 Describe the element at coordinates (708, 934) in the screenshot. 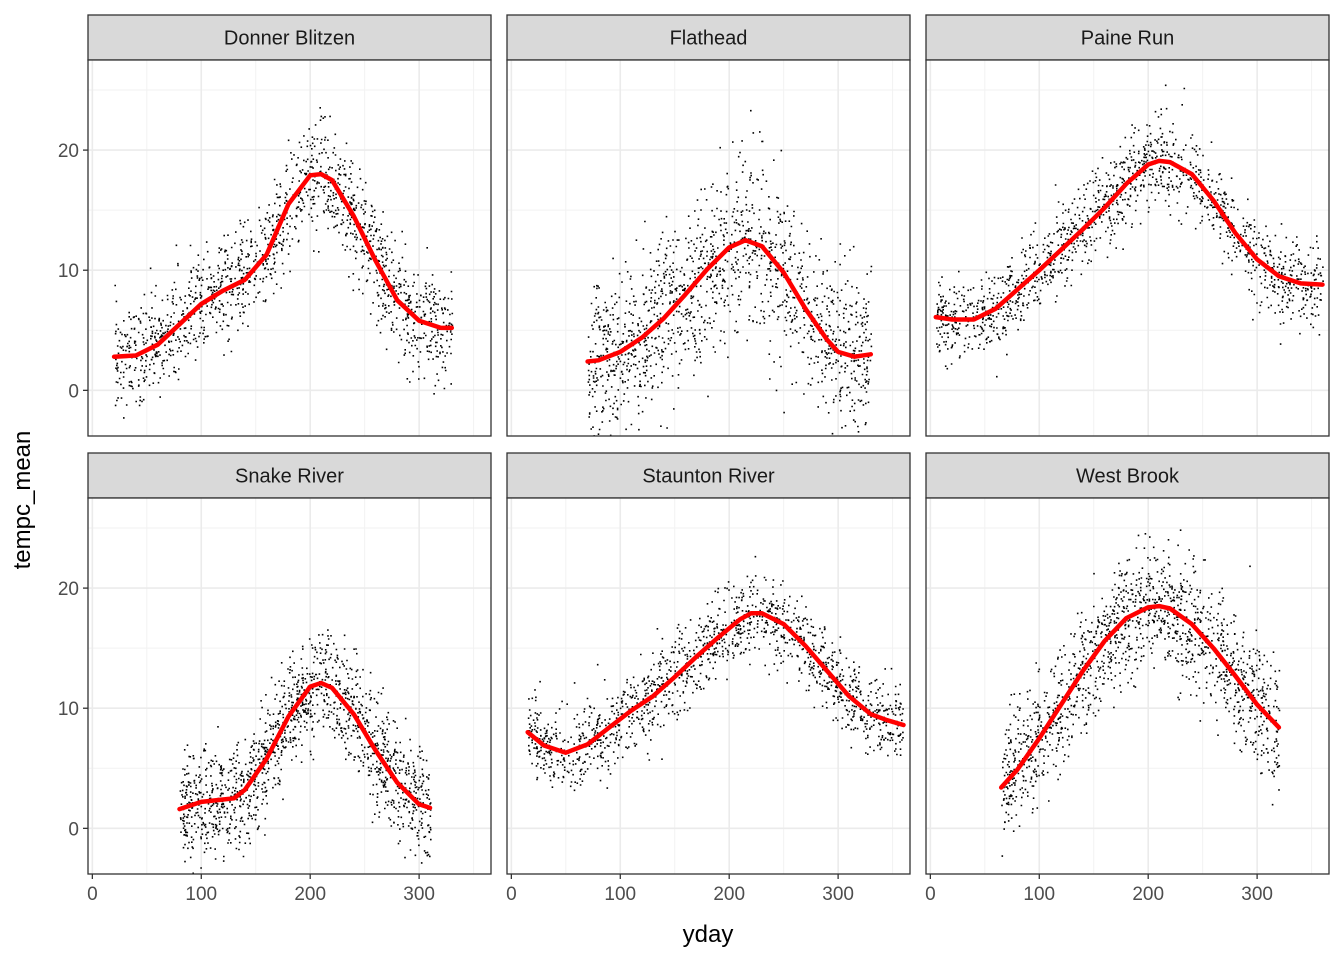

I see `x-axis-title: yday` at that location.